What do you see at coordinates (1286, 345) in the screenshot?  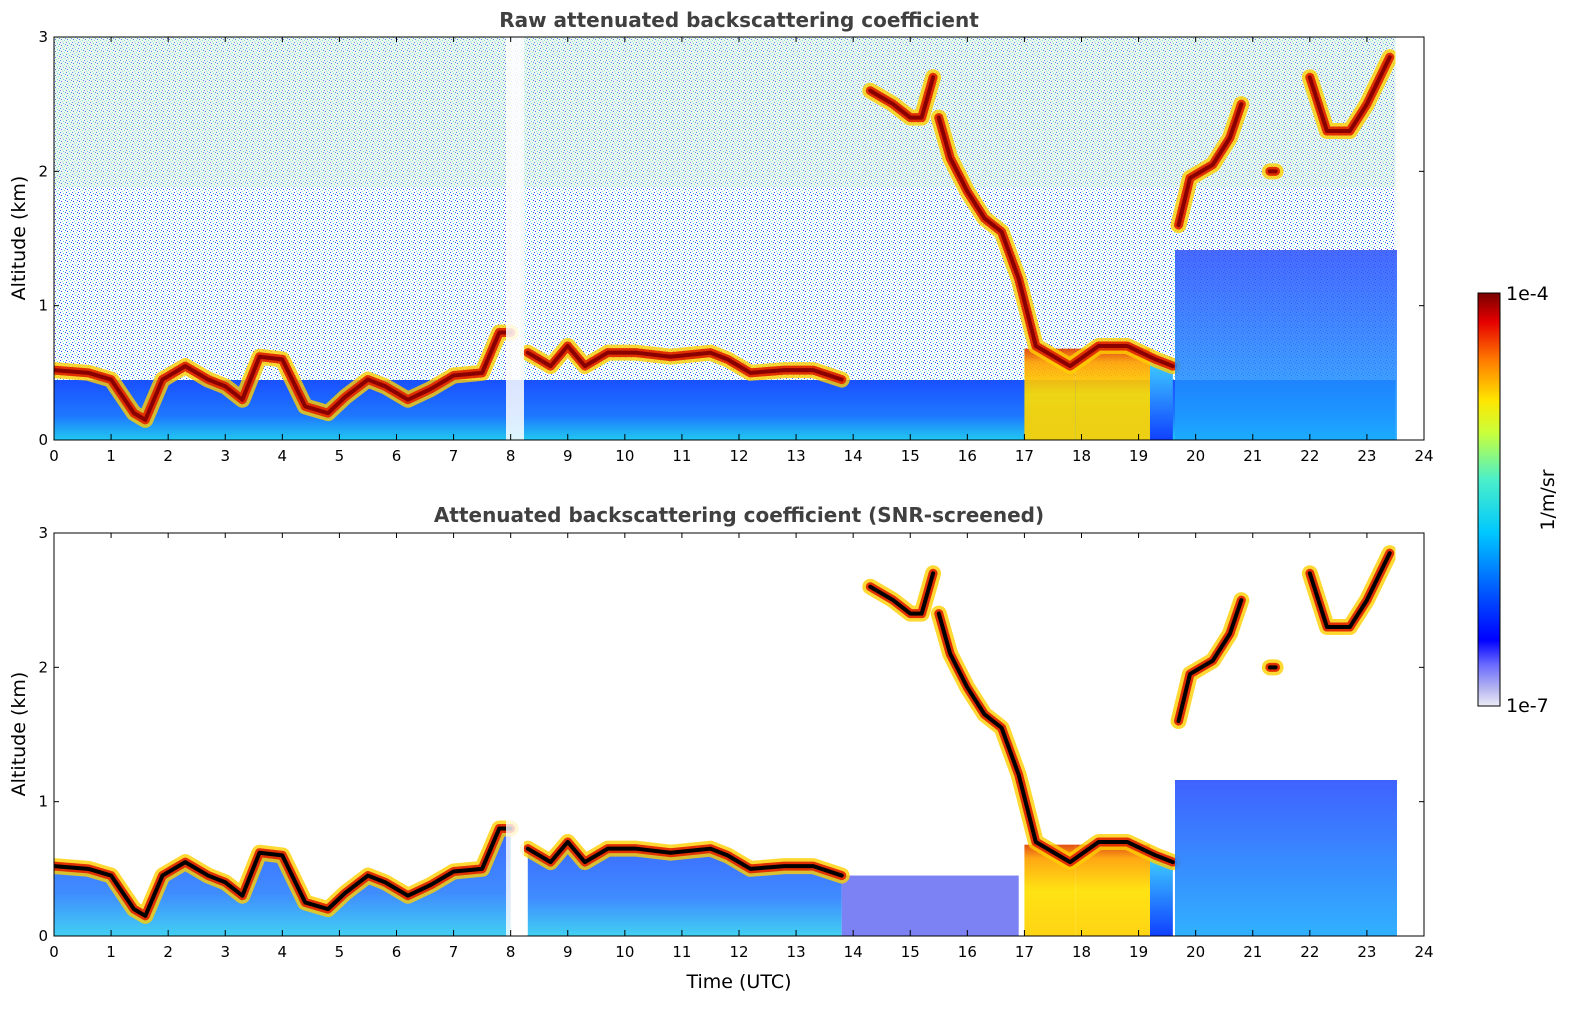 I see `raw-evening-aerosol` at bounding box center [1286, 345].